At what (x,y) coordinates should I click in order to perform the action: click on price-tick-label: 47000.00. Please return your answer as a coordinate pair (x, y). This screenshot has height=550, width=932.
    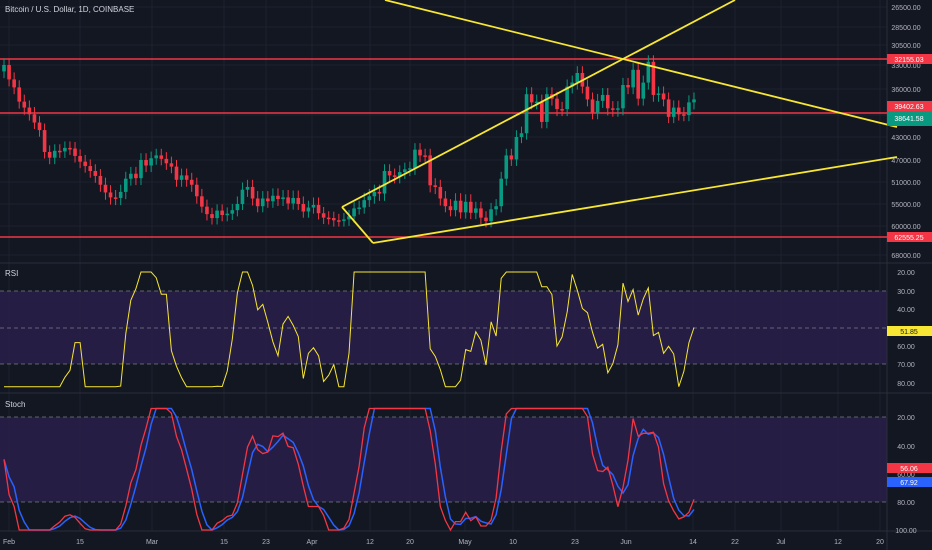
    Looking at the image, I should click on (905, 161).